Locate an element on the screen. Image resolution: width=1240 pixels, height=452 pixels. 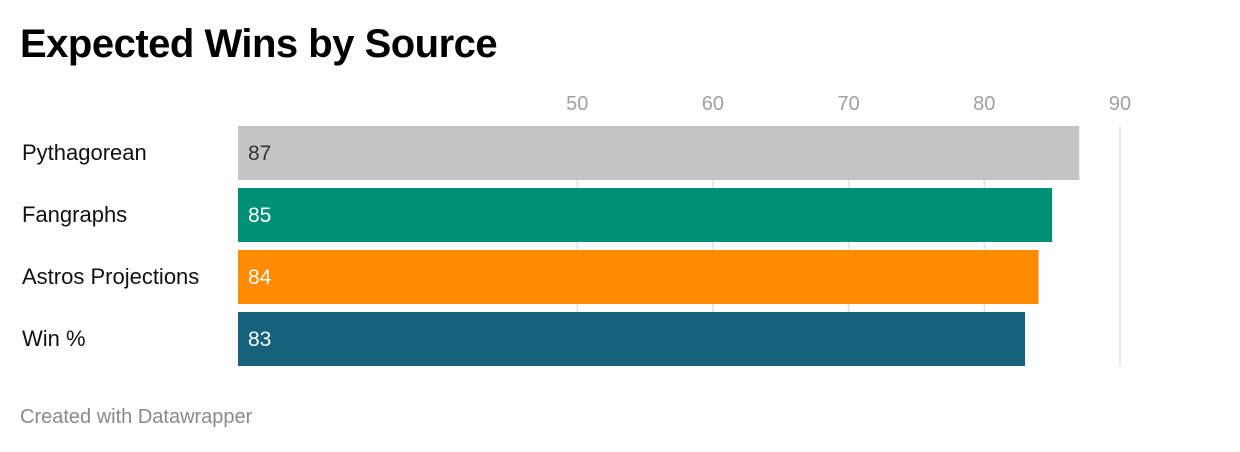
bar-fangraphs is located at coordinates (645, 215).